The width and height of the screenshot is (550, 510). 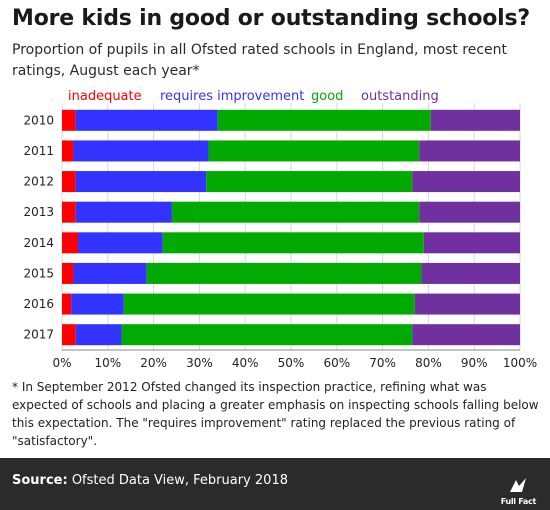 I want to click on bar-inadequate-2012, so click(x=69, y=182).